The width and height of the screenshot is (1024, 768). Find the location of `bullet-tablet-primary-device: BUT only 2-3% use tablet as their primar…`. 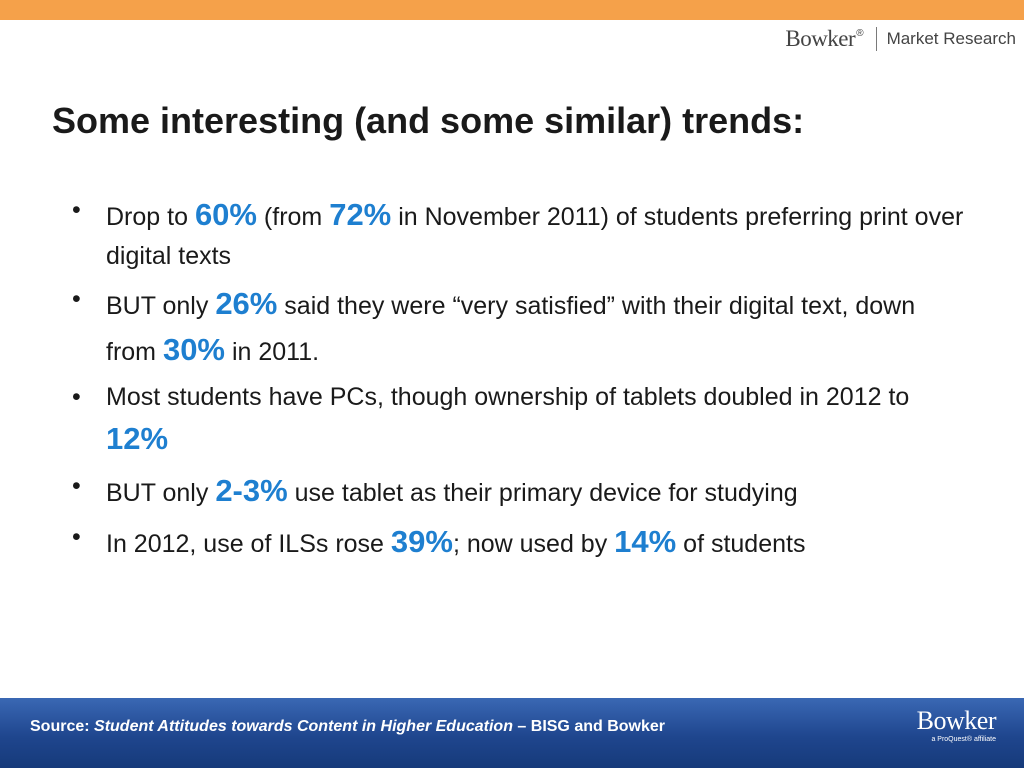

bullet-tablet-primary-device: BUT only 2-3% use tablet as their primar… is located at coordinates (522, 491).